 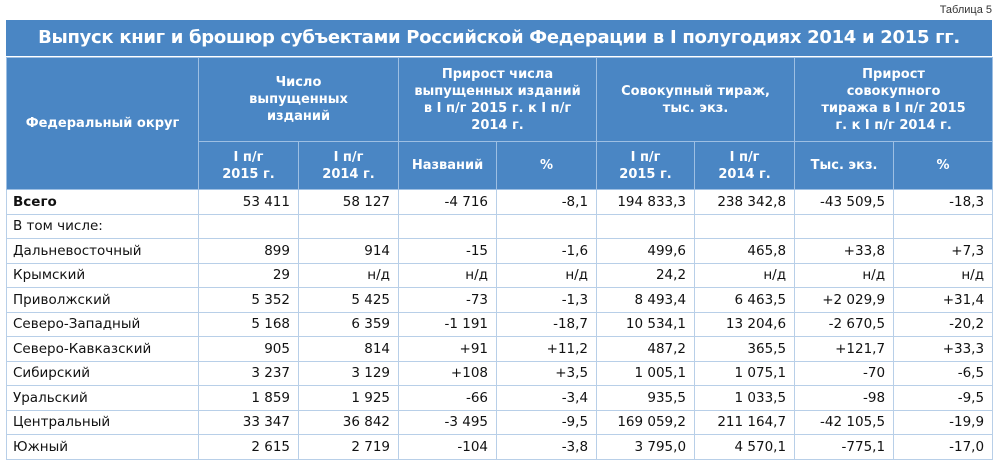 I want to click on header-district: Федеральный округ, so click(x=102, y=123).